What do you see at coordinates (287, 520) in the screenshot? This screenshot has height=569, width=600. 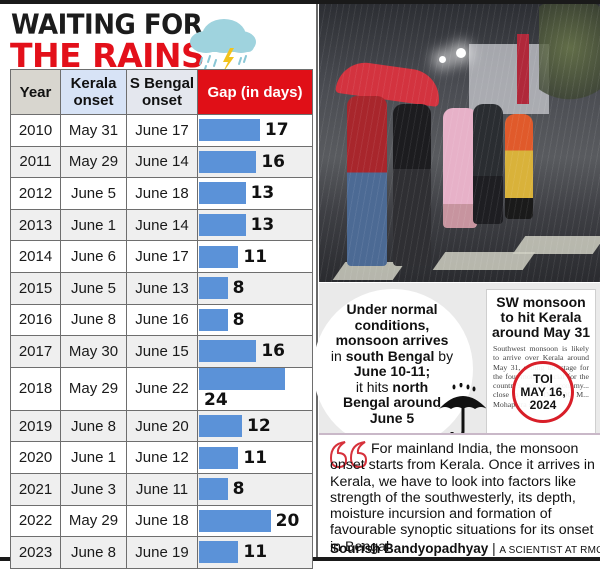 I see `gap-value: 20` at bounding box center [287, 520].